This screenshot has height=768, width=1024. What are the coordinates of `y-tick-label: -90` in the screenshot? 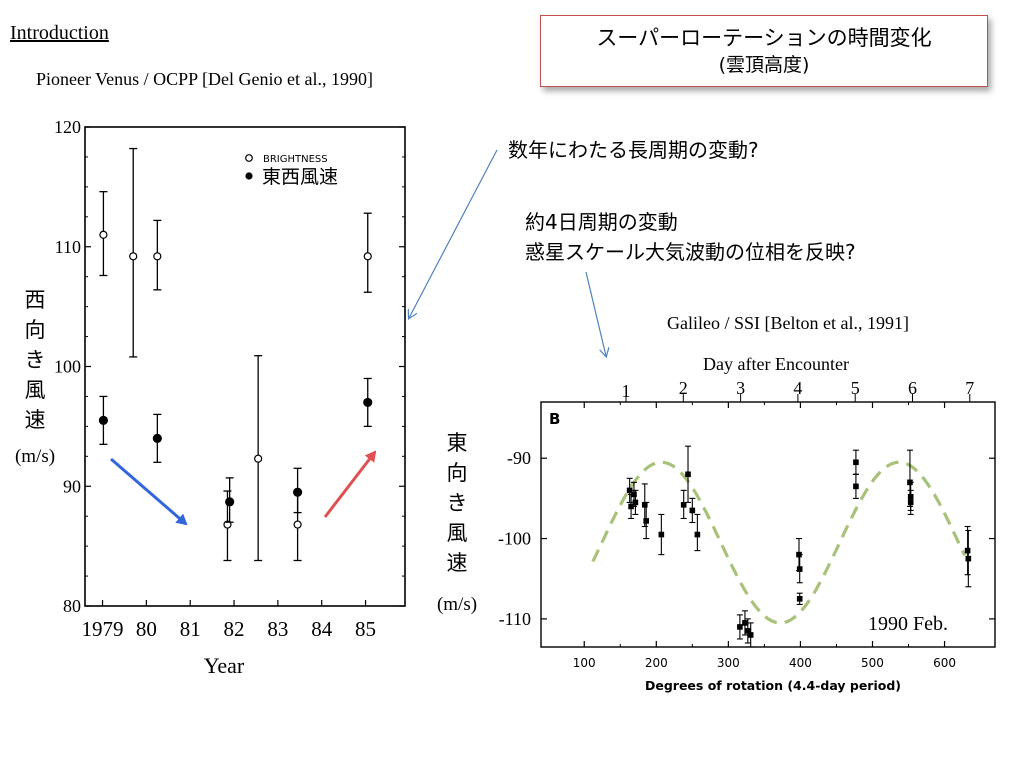 It's located at (519, 458).